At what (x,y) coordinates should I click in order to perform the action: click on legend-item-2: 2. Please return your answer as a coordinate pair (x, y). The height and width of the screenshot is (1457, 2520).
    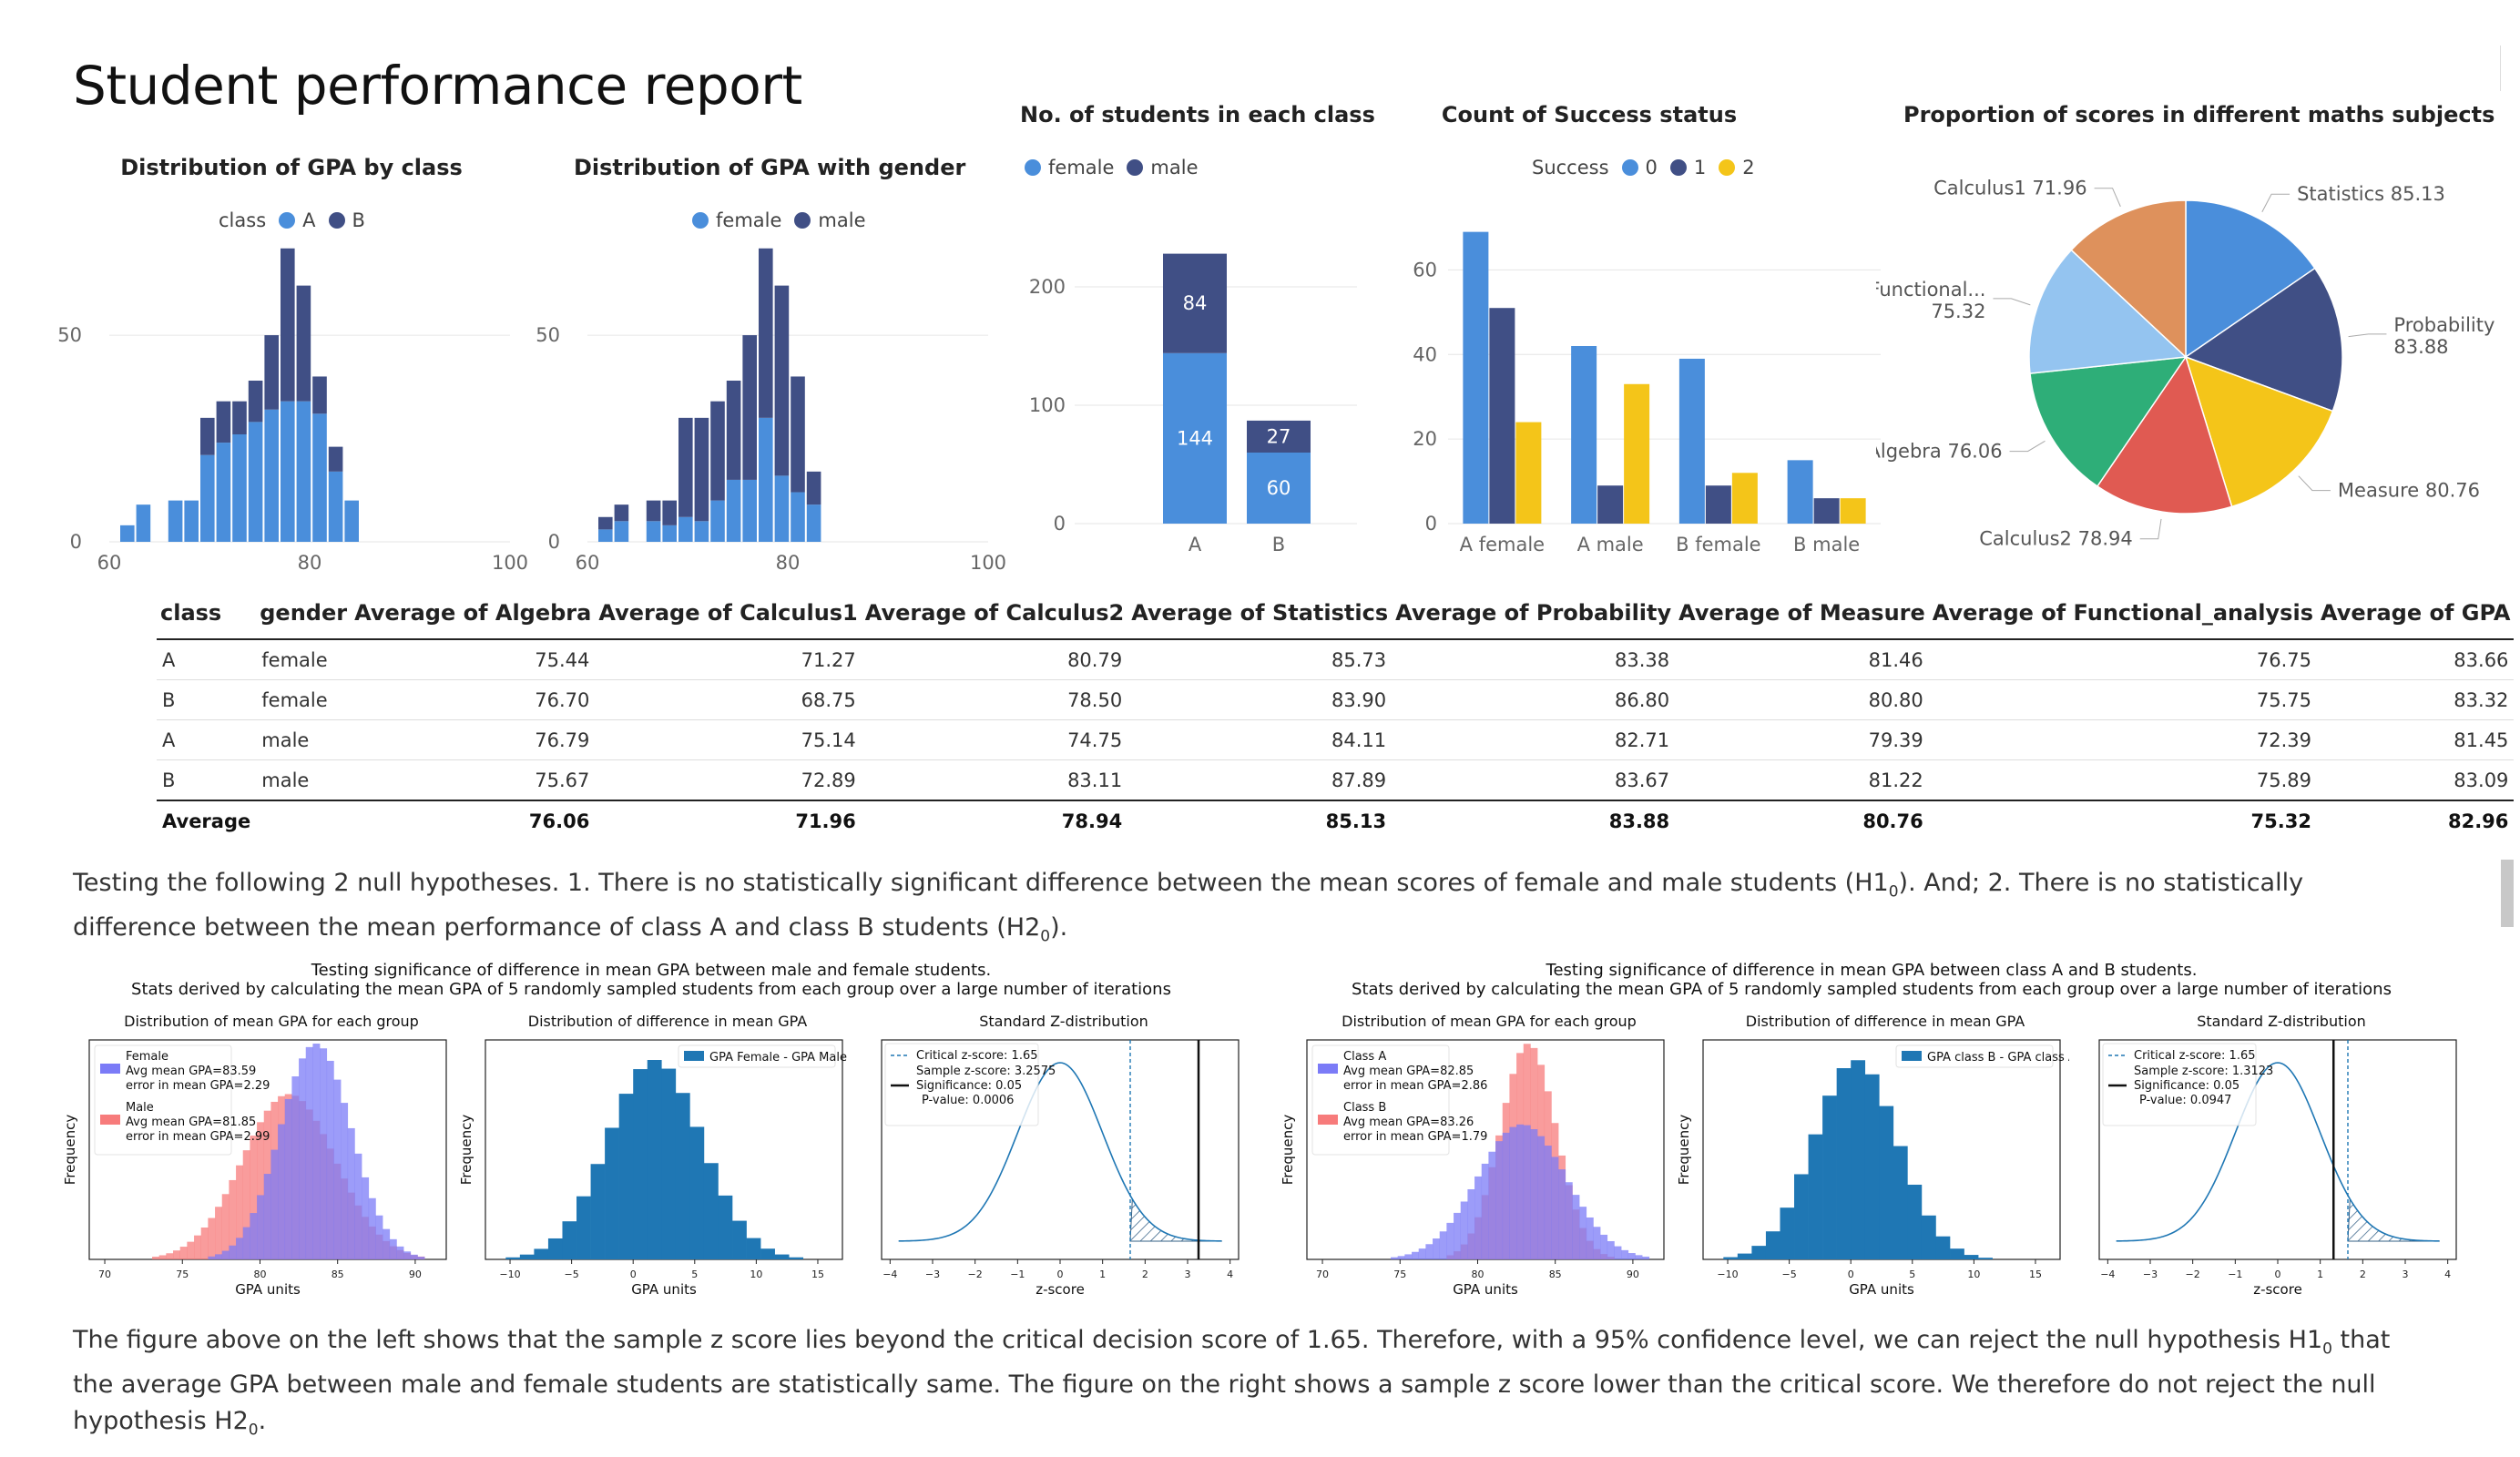
    Looking at the image, I should click on (1748, 167).